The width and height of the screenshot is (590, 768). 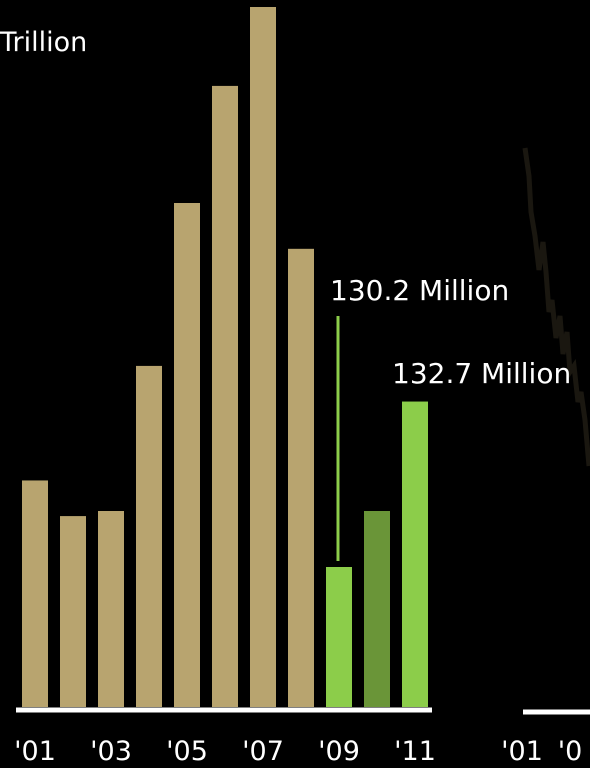 I want to click on x-tick-label: '05, so click(x=187, y=751).